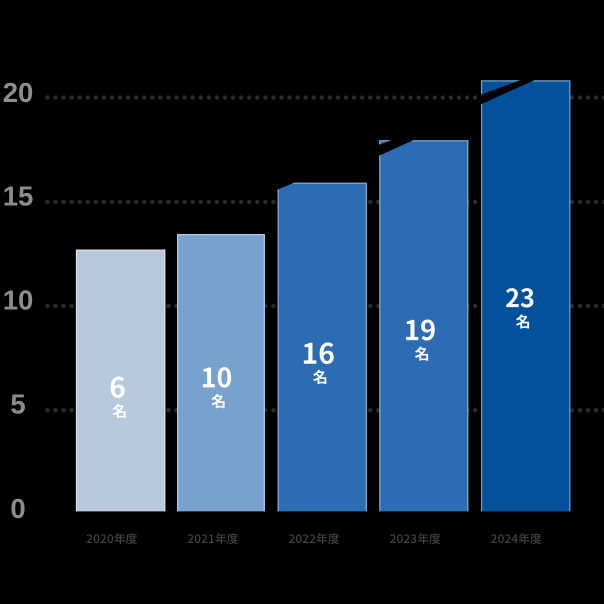  I want to click on svg-text: 5, so click(17, 404).